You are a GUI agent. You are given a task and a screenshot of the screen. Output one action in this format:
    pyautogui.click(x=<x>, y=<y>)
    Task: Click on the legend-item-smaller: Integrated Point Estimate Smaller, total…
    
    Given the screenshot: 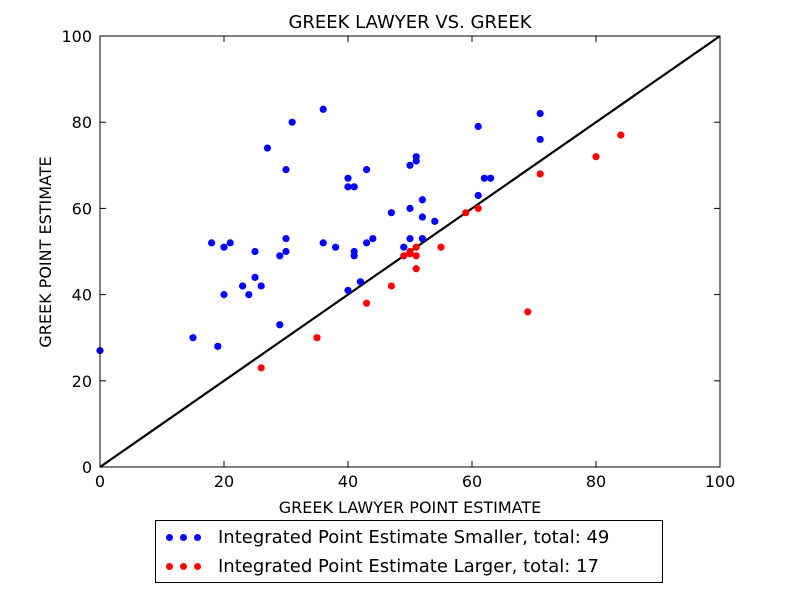 What is the action you would take?
    pyautogui.click(x=386, y=537)
    